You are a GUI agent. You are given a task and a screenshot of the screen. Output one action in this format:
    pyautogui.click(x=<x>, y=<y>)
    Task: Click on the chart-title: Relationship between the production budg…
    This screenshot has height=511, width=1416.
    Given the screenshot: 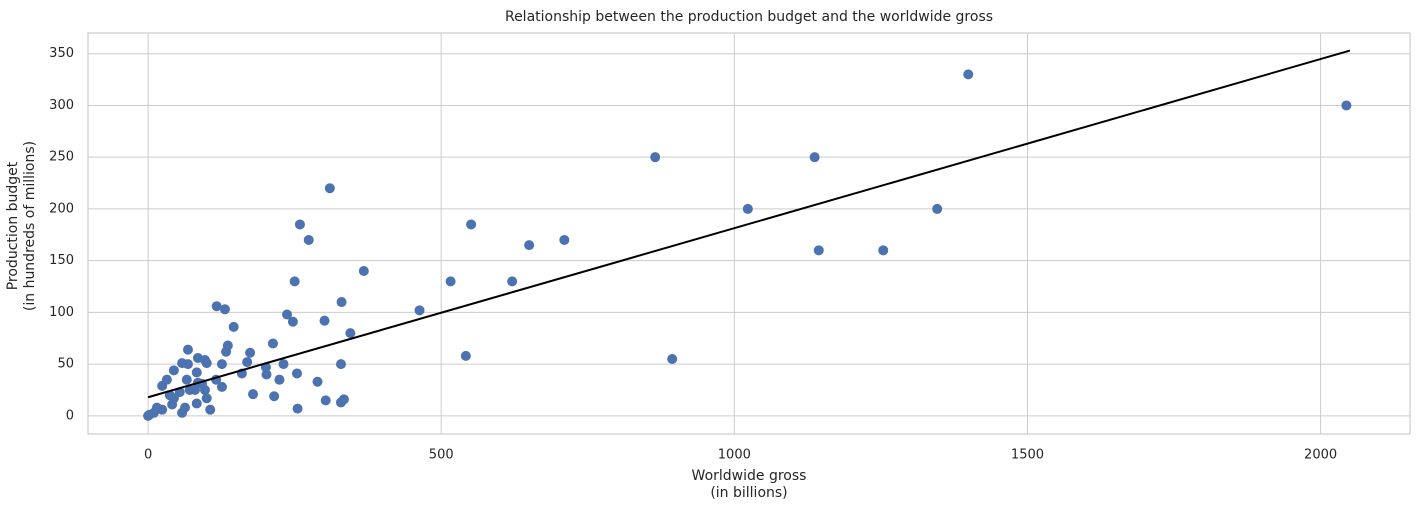 What is the action you would take?
    pyautogui.click(x=749, y=17)
    